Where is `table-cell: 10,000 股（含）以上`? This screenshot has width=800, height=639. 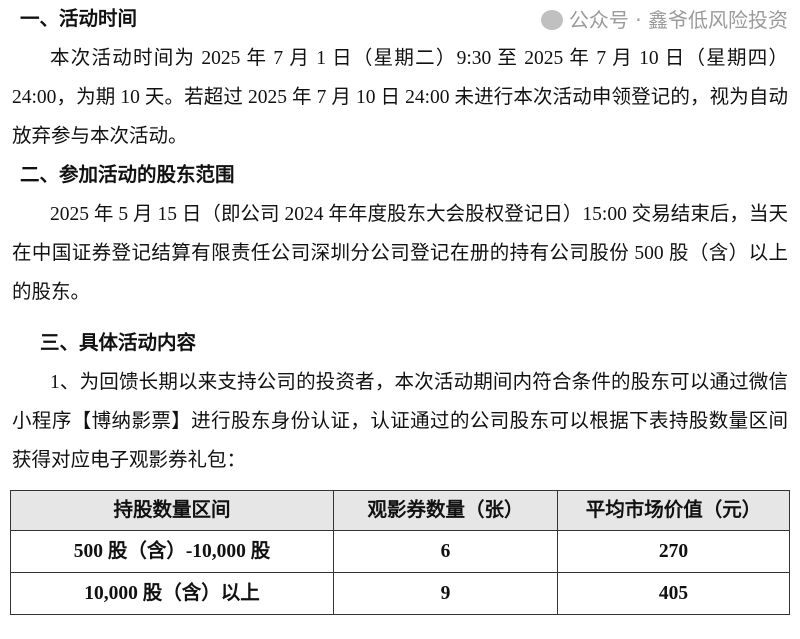 table-cell: 10,000 股（含）以上 is located at coordinates (172, 593).